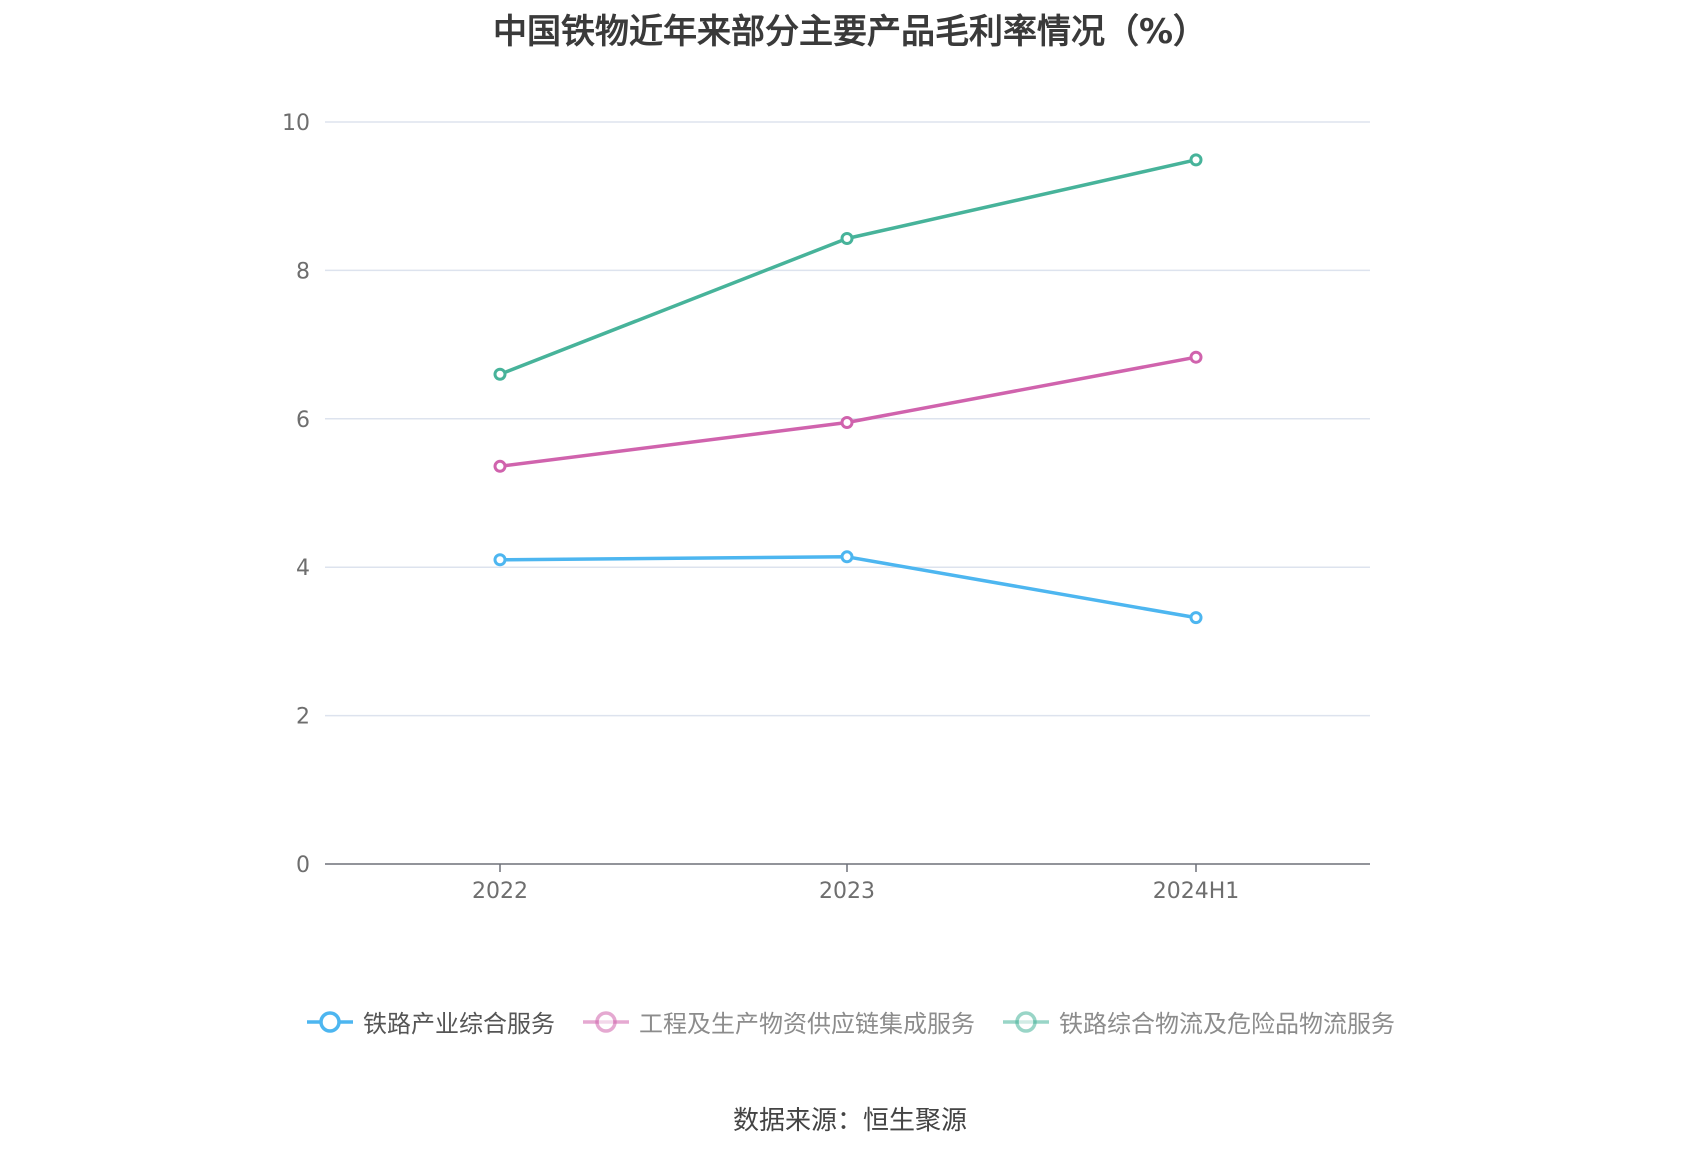 This screenshot has width=1700, height=1150. Describe the element at coordinates (303, 568) in the screenshot. I see `y-tick-label: 4` at that location.